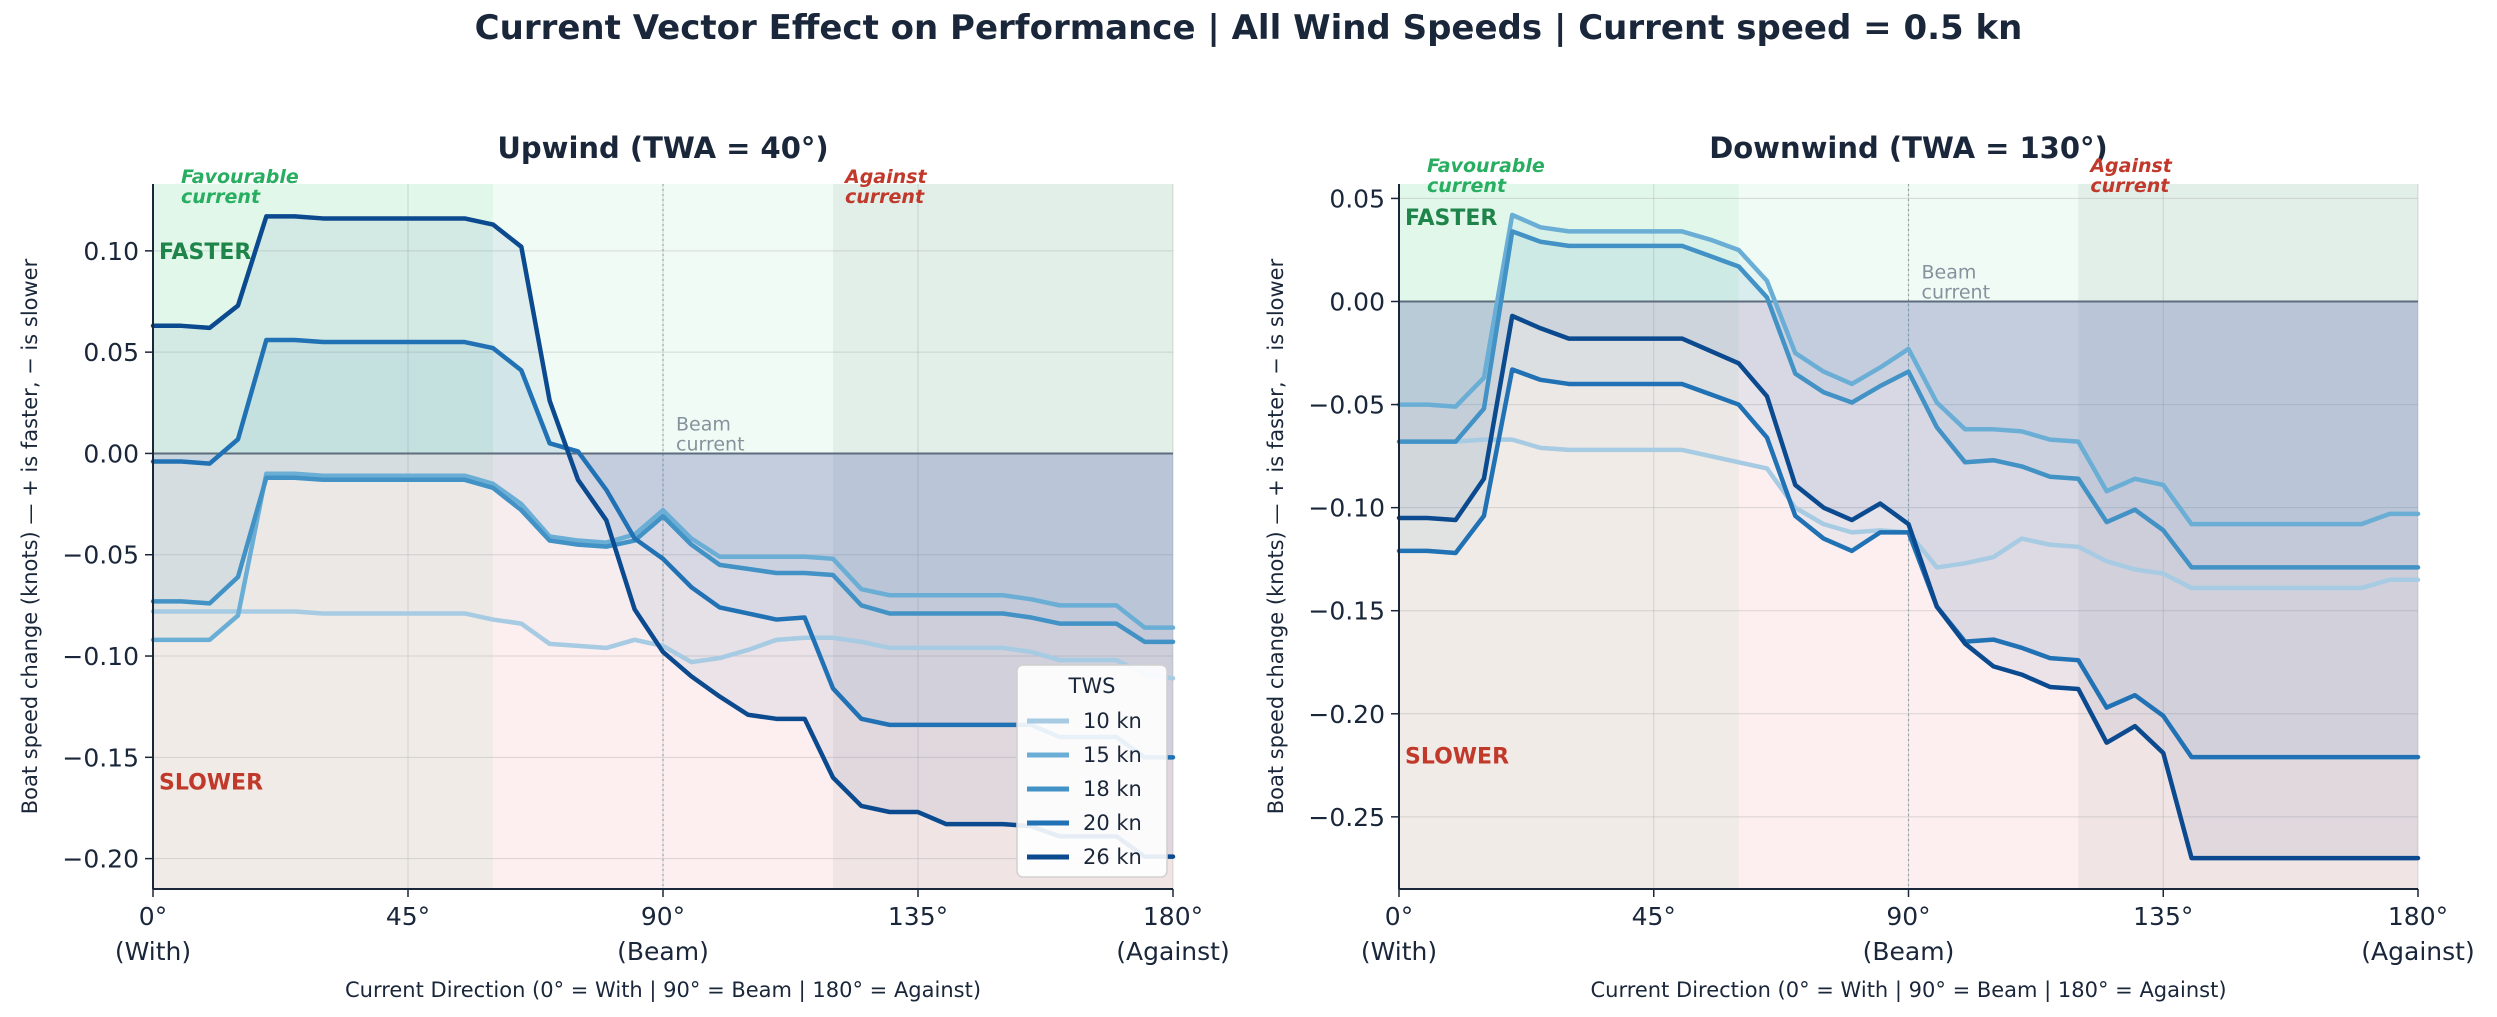 This screenshot has height=1017, width=2497. What do you see at coordinates (1112, 721) in the screenshot?
I see `legend-entry-0: 10 kn` at bounding box center [1112, 721].